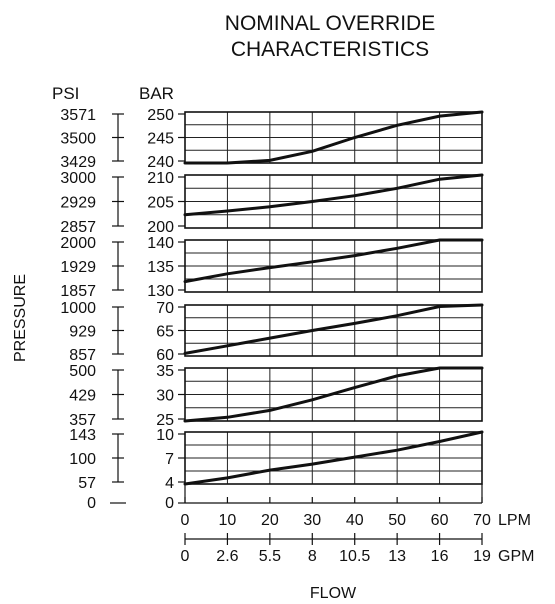 Image resolution: width=555 pixels, height=604 pixels. I want to click on chart-title-line-2: CHARACTERISTICS, so click(330, 49).